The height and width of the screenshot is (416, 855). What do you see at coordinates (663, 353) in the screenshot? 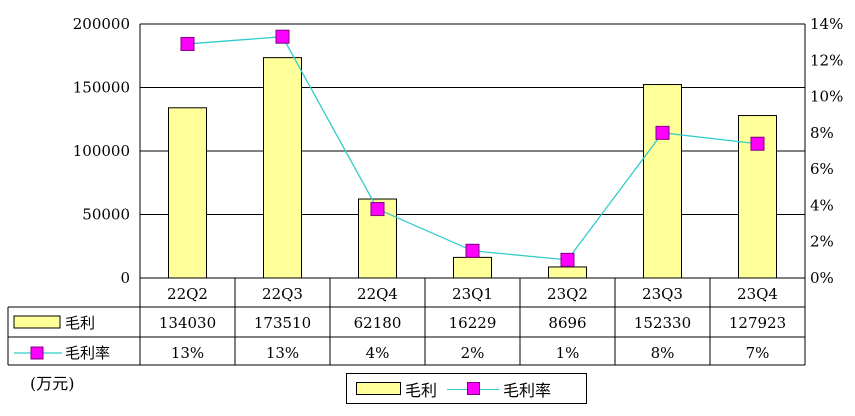
I see `data-label: 8%` at bounding box center [663, 353].